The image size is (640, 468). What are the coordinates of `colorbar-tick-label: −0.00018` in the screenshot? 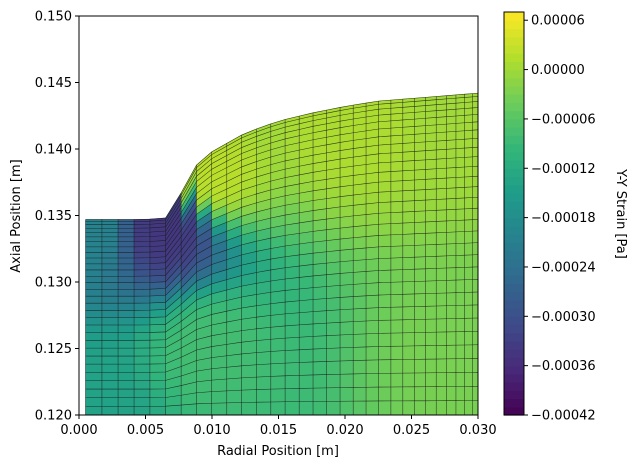 It's located at (563, 218).